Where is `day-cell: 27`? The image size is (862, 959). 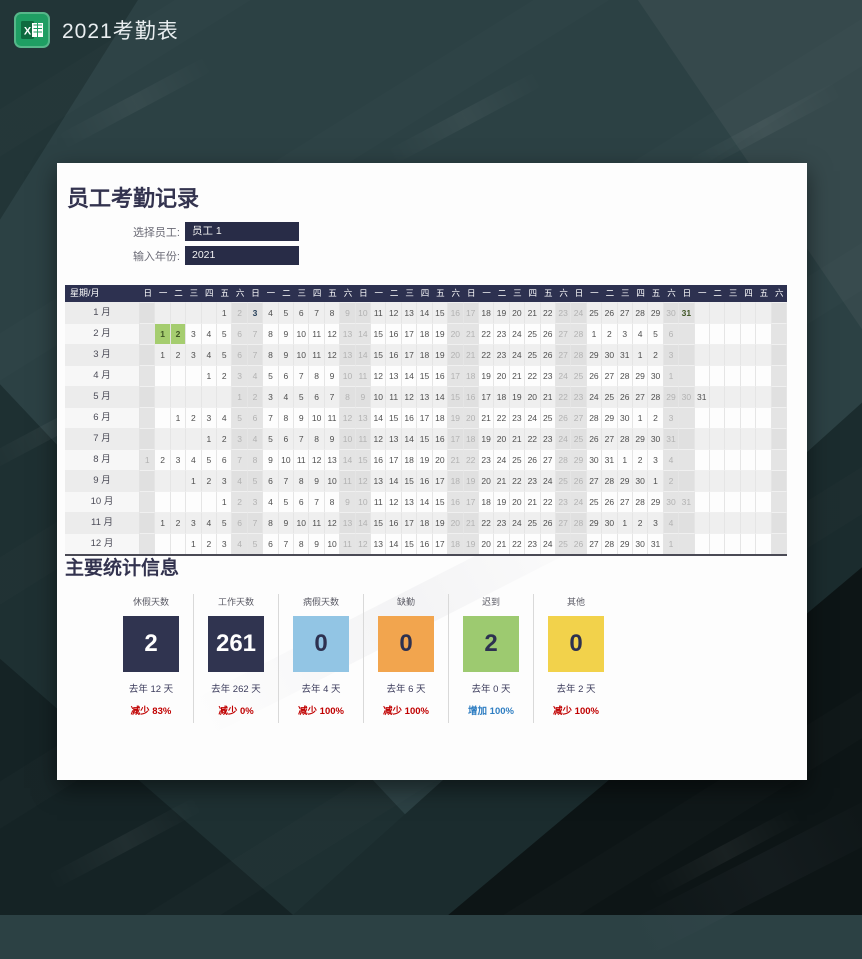 day-cell: 27 is located at coordinates (563, 354).